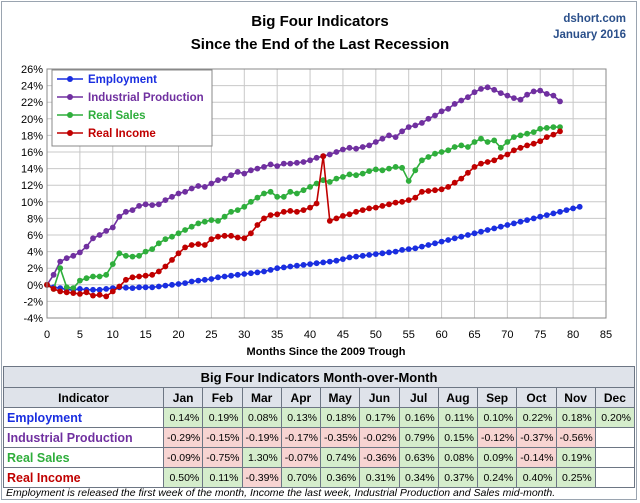 The height and width of the screenshot is (503, 640). What do you see at coordinates (615, 417) in the screenshot?
I see `table-cell: 0.20%` at bounding box center [615, 417].